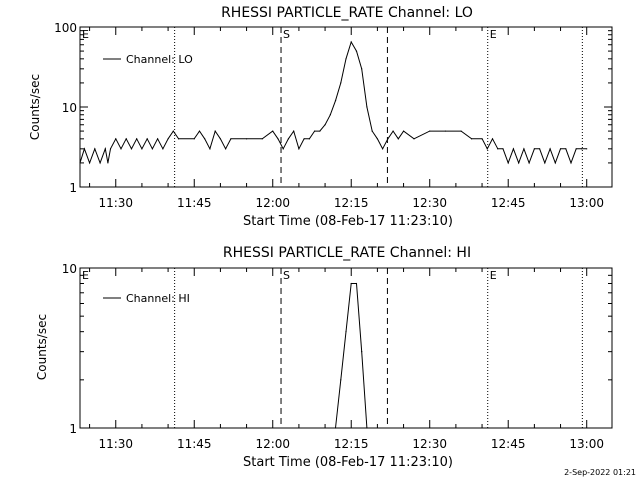  What do you see at coordinates (429, 203) in the screenshot?
I see `x-tick-label: 12:30` at bounding box center [429, 203].